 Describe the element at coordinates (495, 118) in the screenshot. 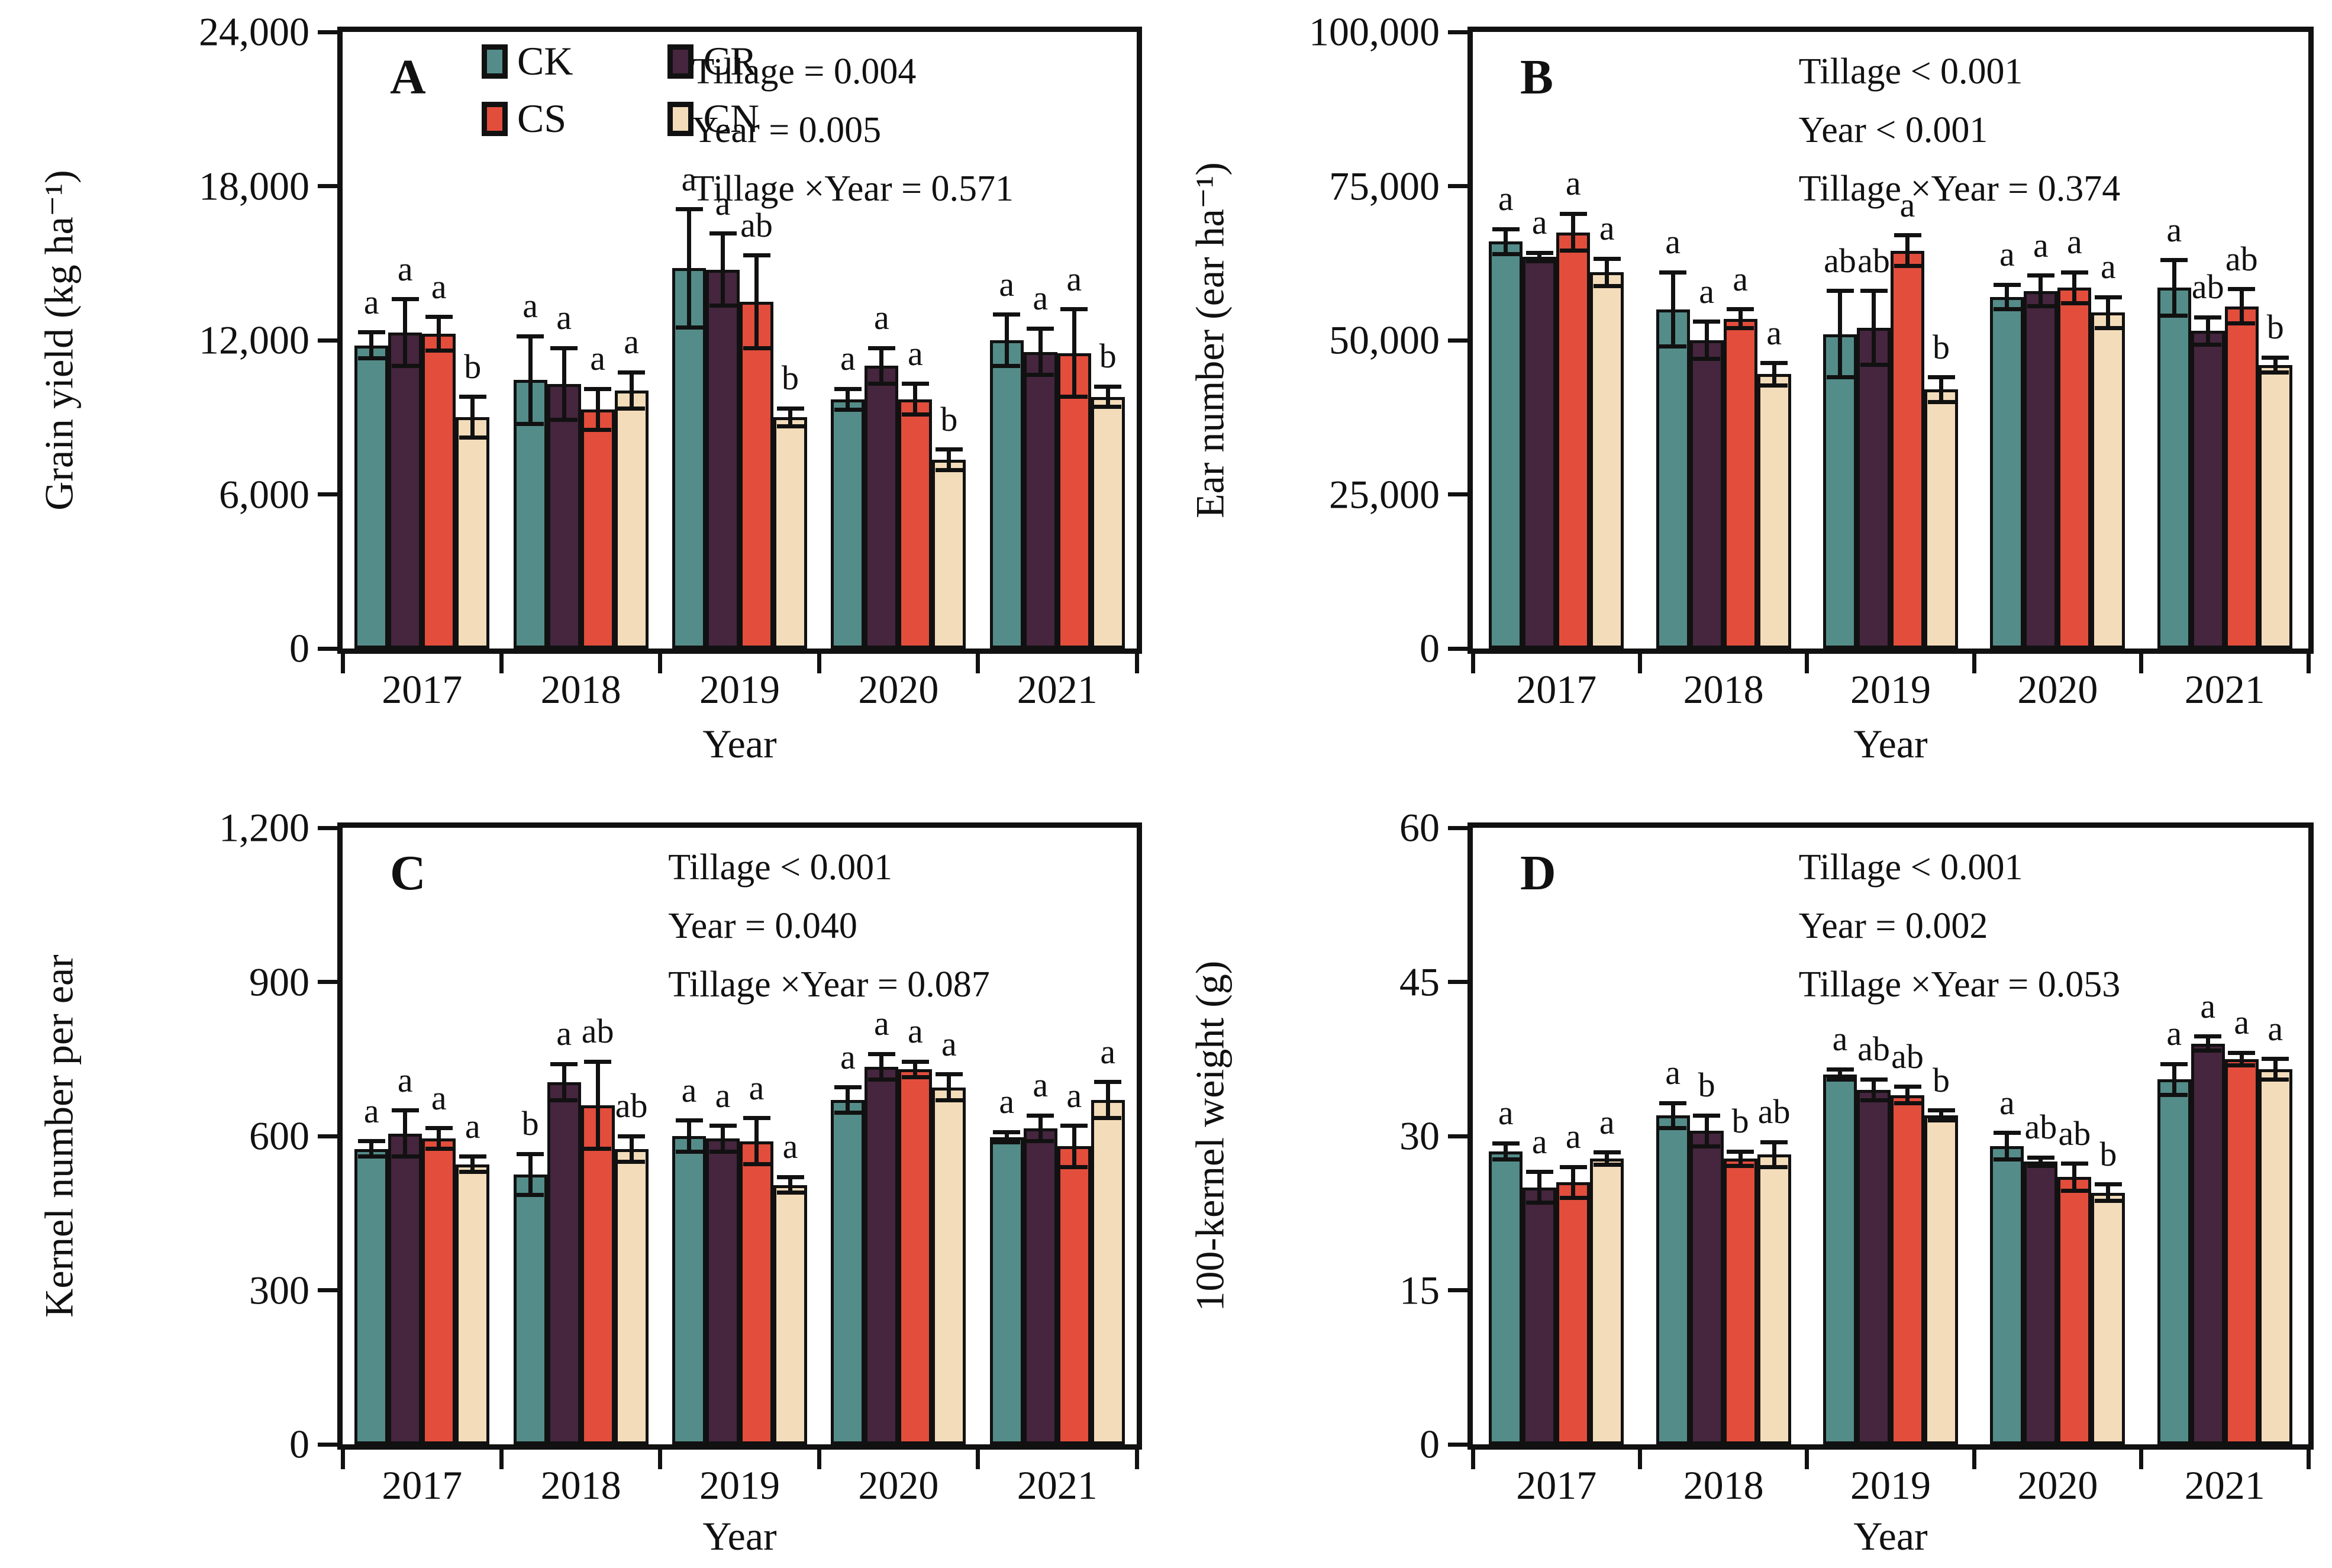

I see `legend-swatch-cs` at that location.